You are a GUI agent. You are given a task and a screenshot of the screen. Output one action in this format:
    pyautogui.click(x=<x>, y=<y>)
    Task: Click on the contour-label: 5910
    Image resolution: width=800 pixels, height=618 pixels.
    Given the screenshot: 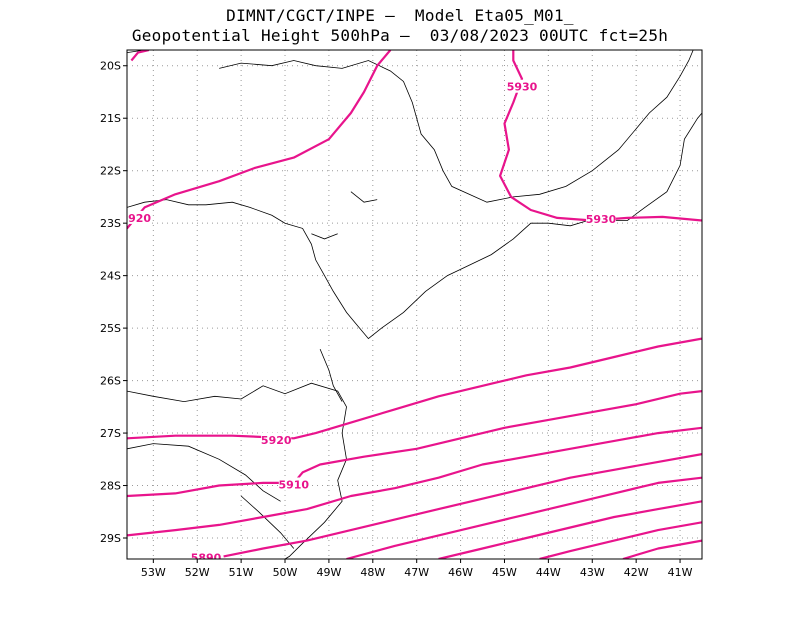 What is the action you would take?
    pyautogui.click(x=293, y=484)
    